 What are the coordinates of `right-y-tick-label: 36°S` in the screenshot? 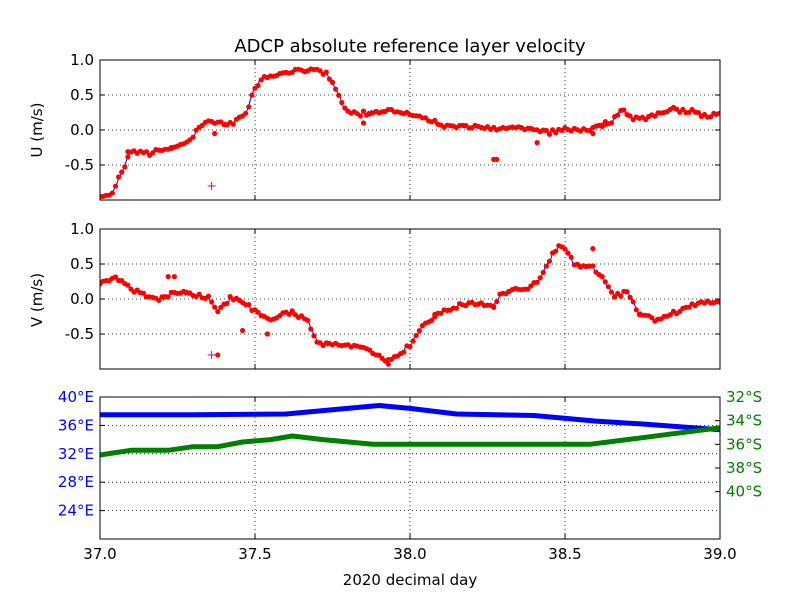 It's located at (744, 444).